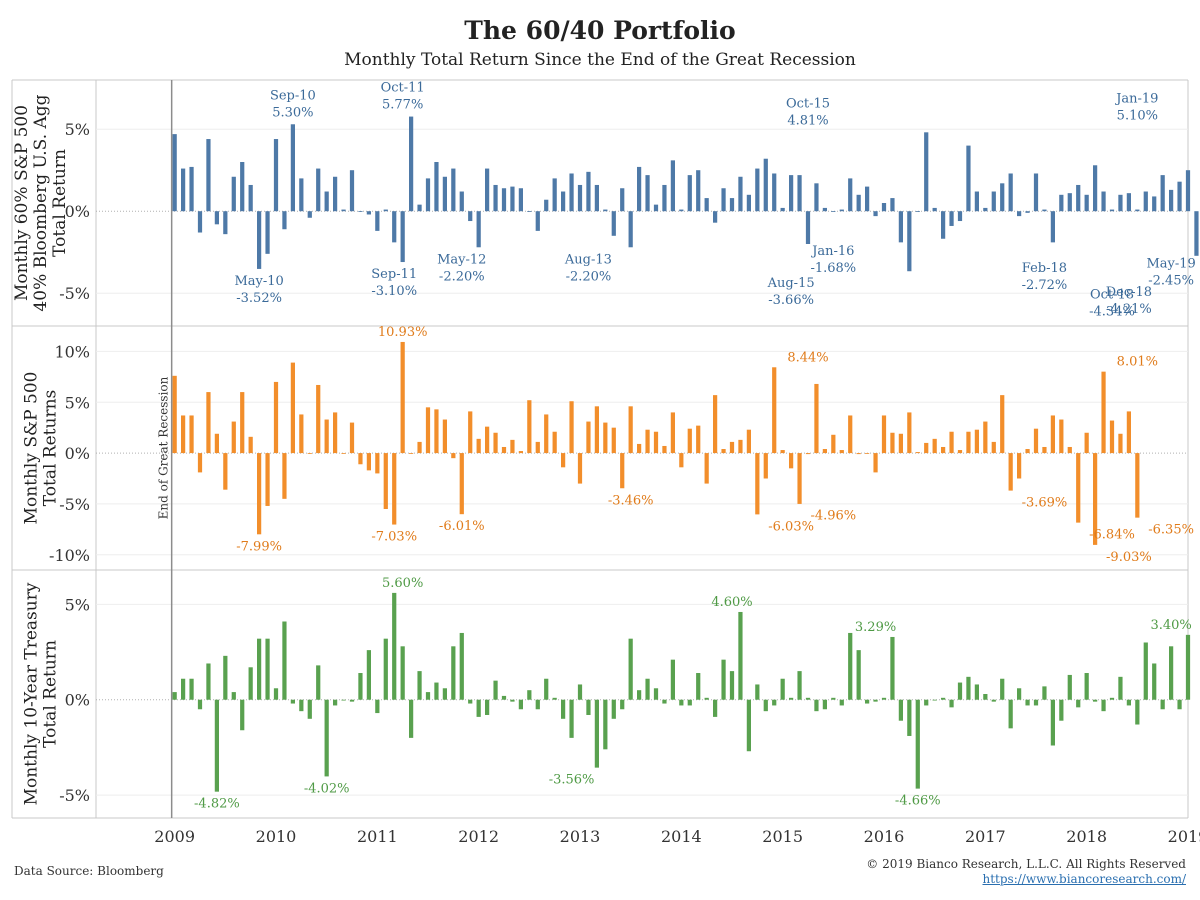 Image resolution: width=1200 pixels, height=900 pixels. Describe the element at coordinates (1171, 280) in the screenshot. I see `annotation-value: -2.45%` at that location.